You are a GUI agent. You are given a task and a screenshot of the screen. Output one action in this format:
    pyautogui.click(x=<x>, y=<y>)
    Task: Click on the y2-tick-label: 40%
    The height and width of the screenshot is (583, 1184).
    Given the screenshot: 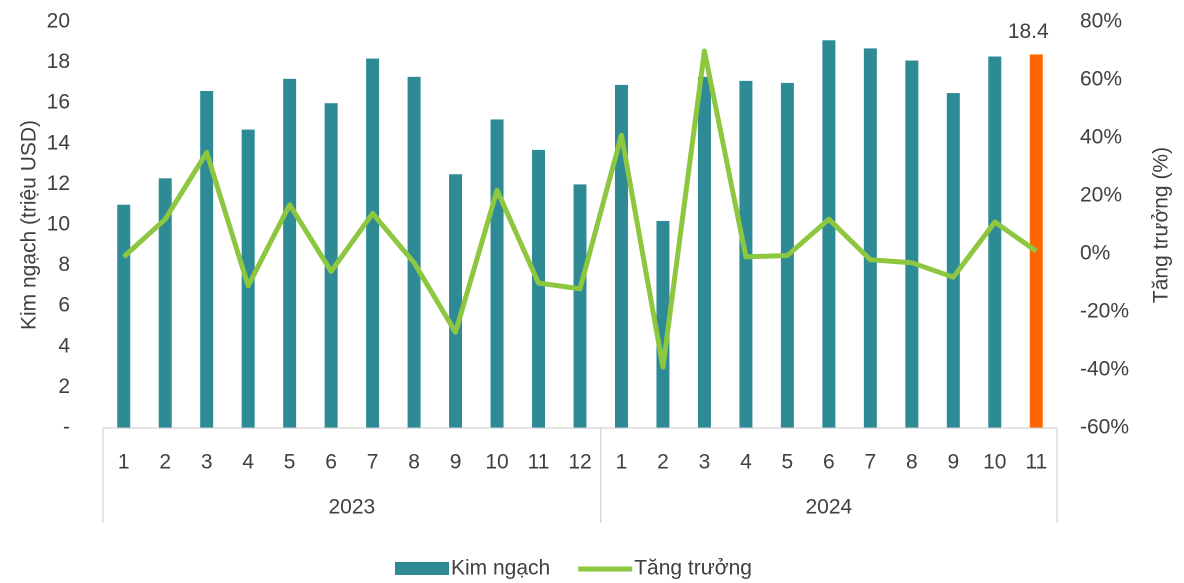 What is the action you would take?
    pyautogui.click(x=1101, y=137)
    